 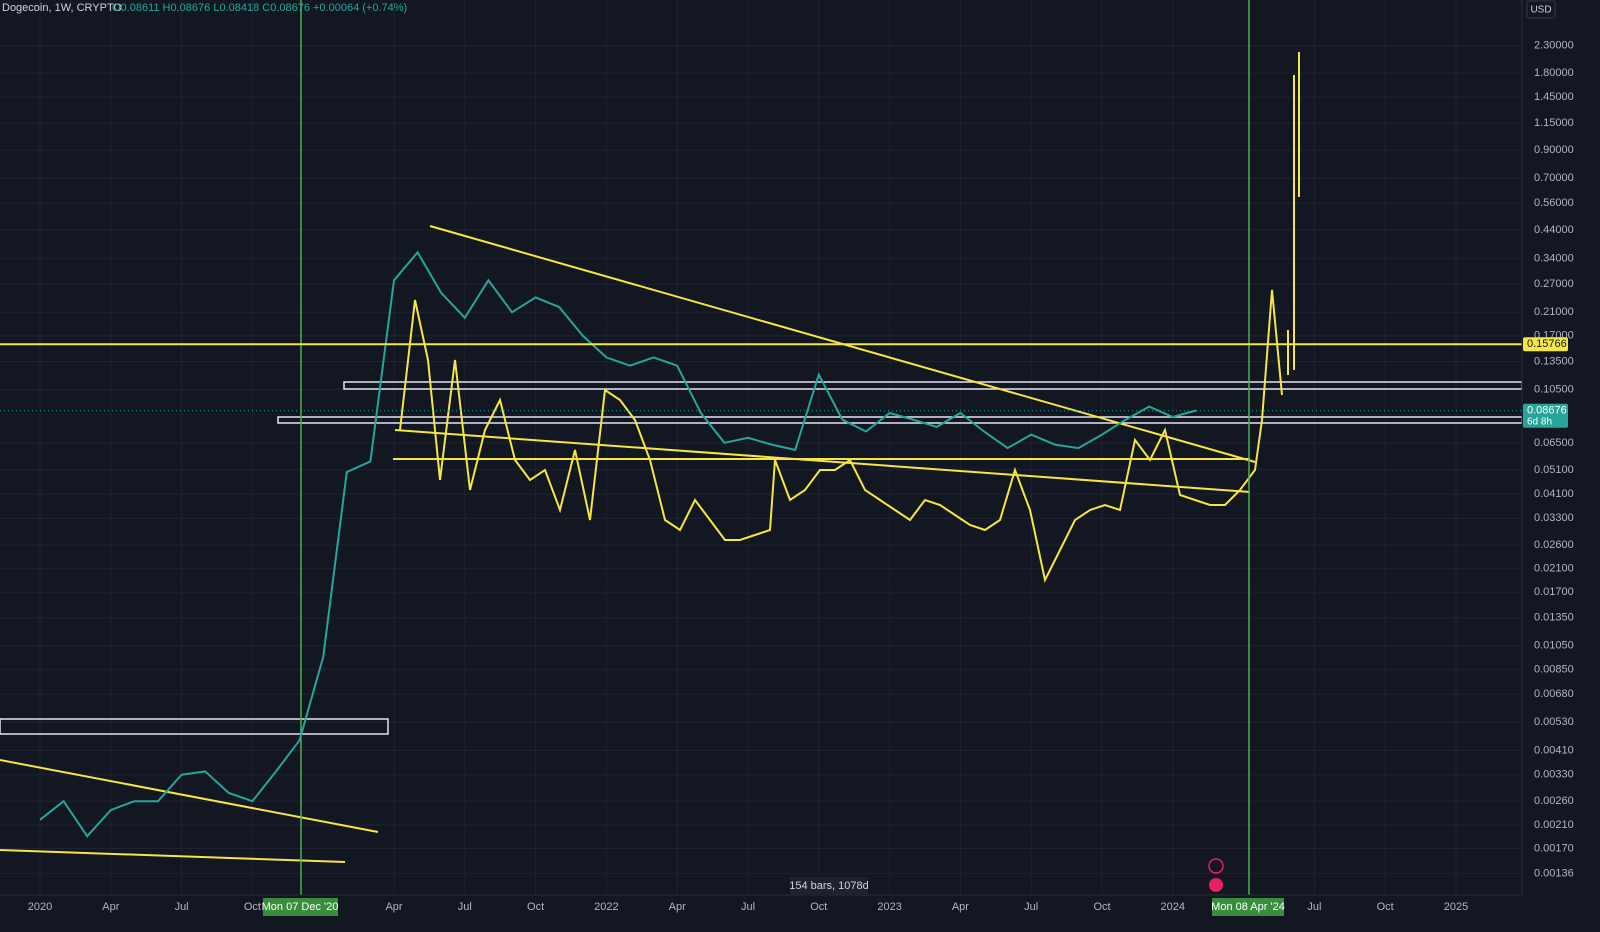 I want to click on y-tick-label: 0.00260, so click(x=1554, y=801).